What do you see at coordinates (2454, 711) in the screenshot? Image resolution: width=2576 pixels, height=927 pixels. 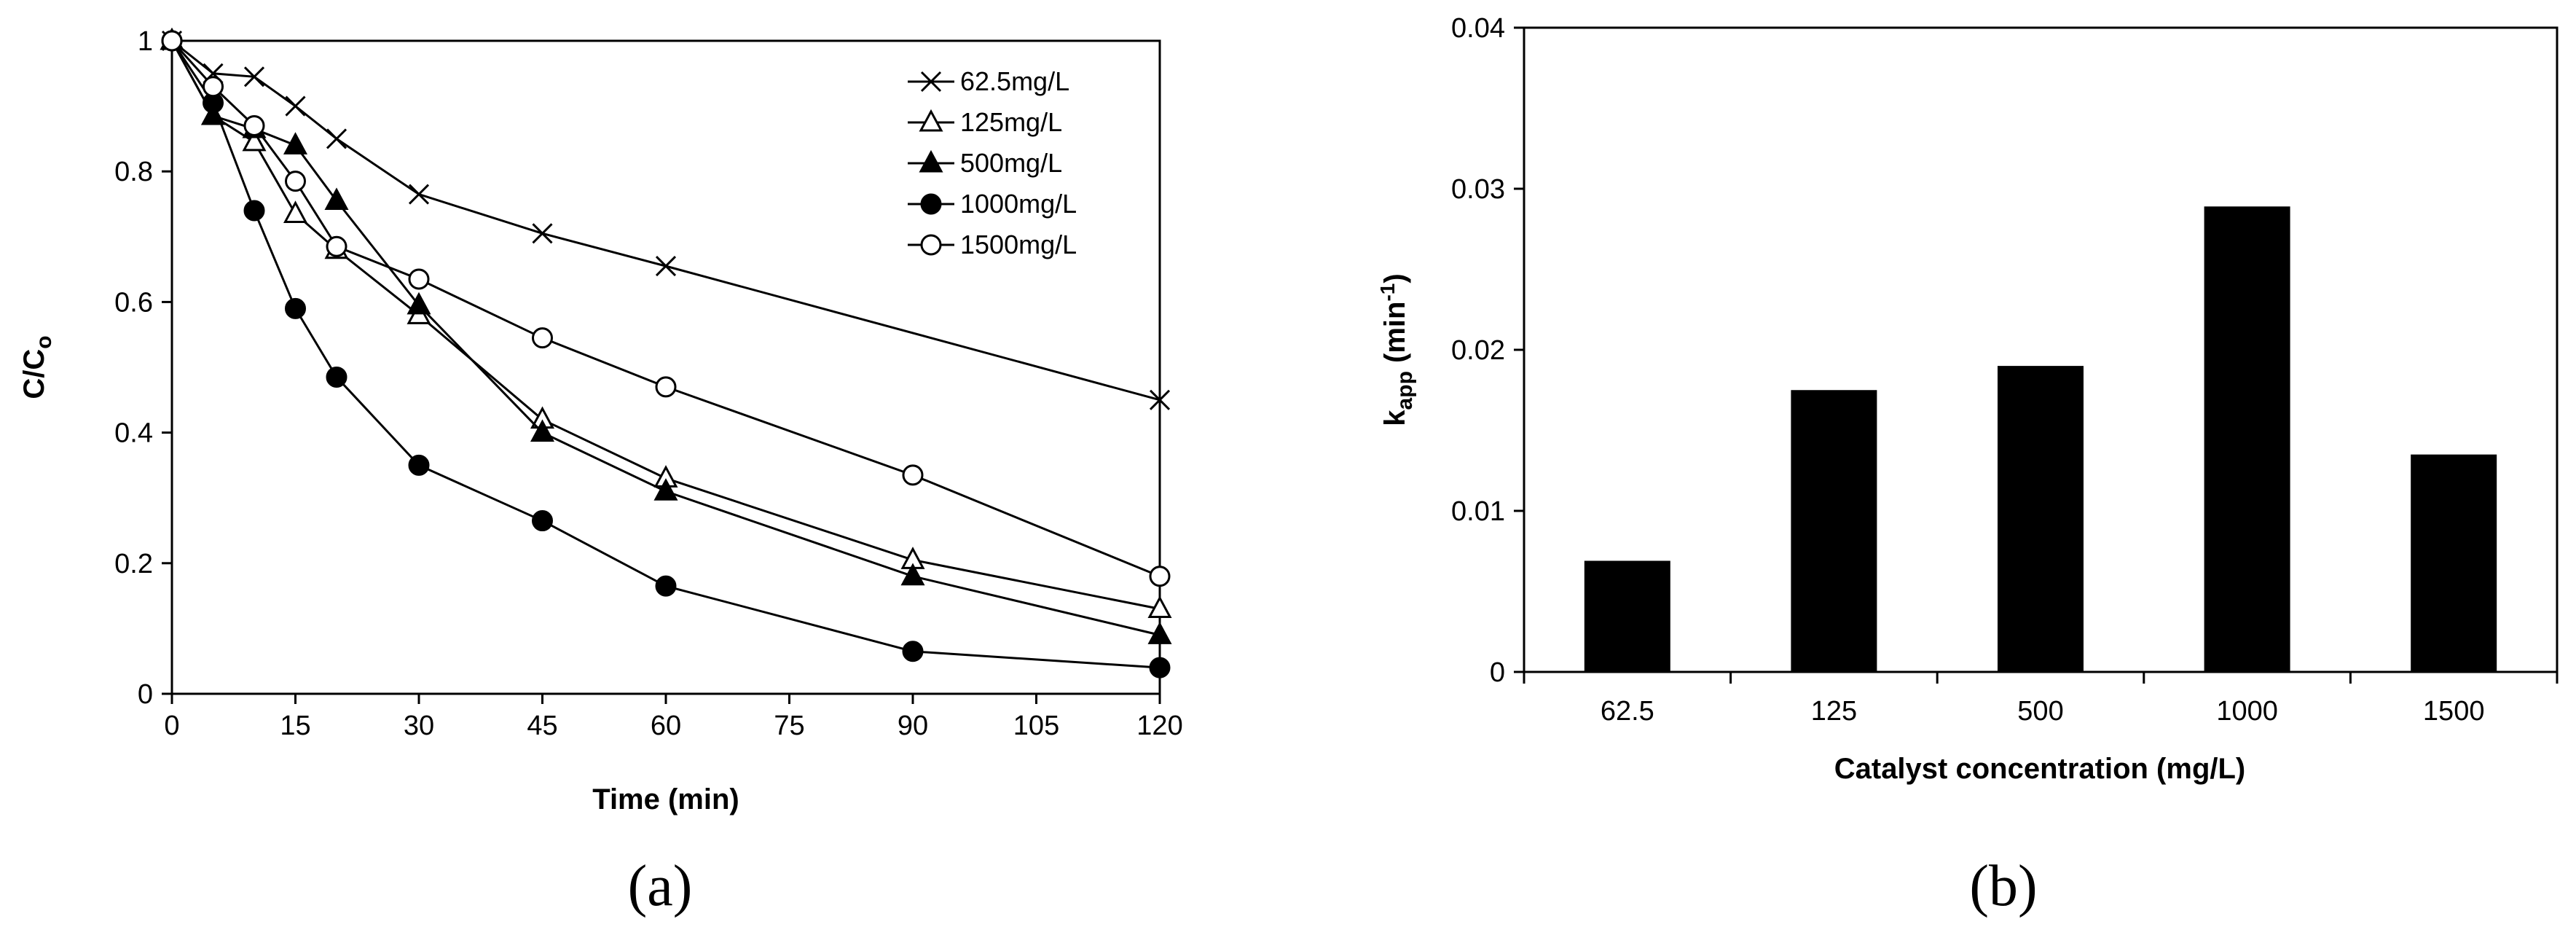 I see `x-tick-label-b: 1500` at bounding box center [2454, 711].